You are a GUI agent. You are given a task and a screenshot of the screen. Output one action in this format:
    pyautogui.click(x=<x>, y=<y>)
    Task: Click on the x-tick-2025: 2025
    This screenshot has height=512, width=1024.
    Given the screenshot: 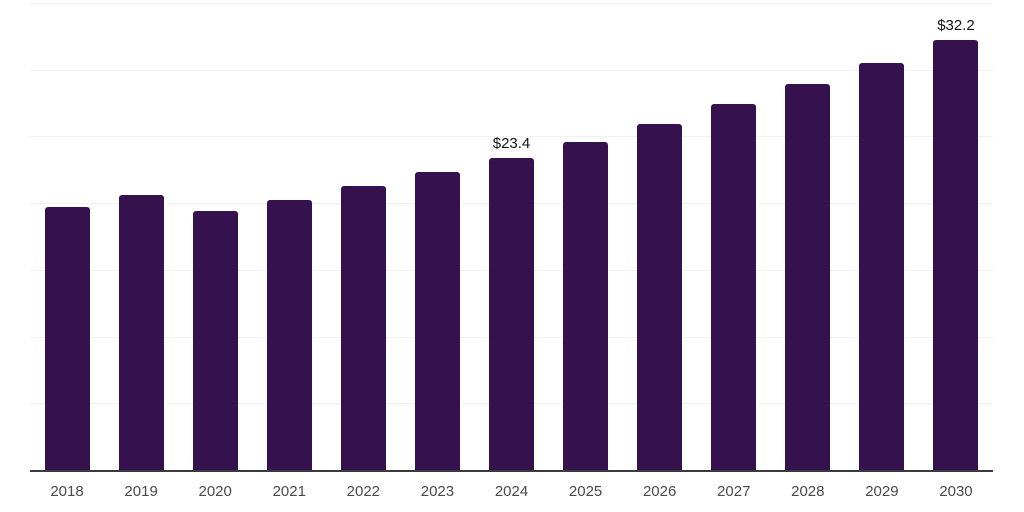 What is the action you would take?
    pyautogui.click(x=585, y=491)
    